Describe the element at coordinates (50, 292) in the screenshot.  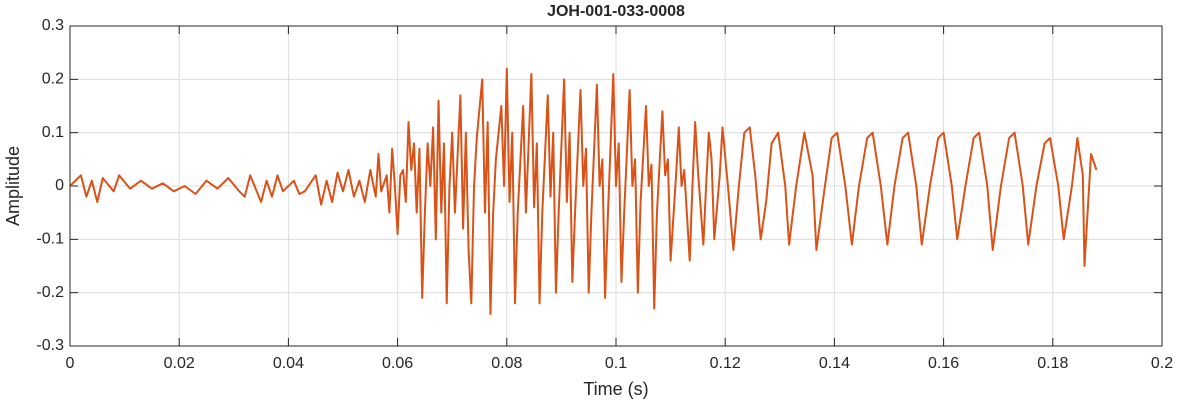
I see `y-tick-label: -0.2` at that location.